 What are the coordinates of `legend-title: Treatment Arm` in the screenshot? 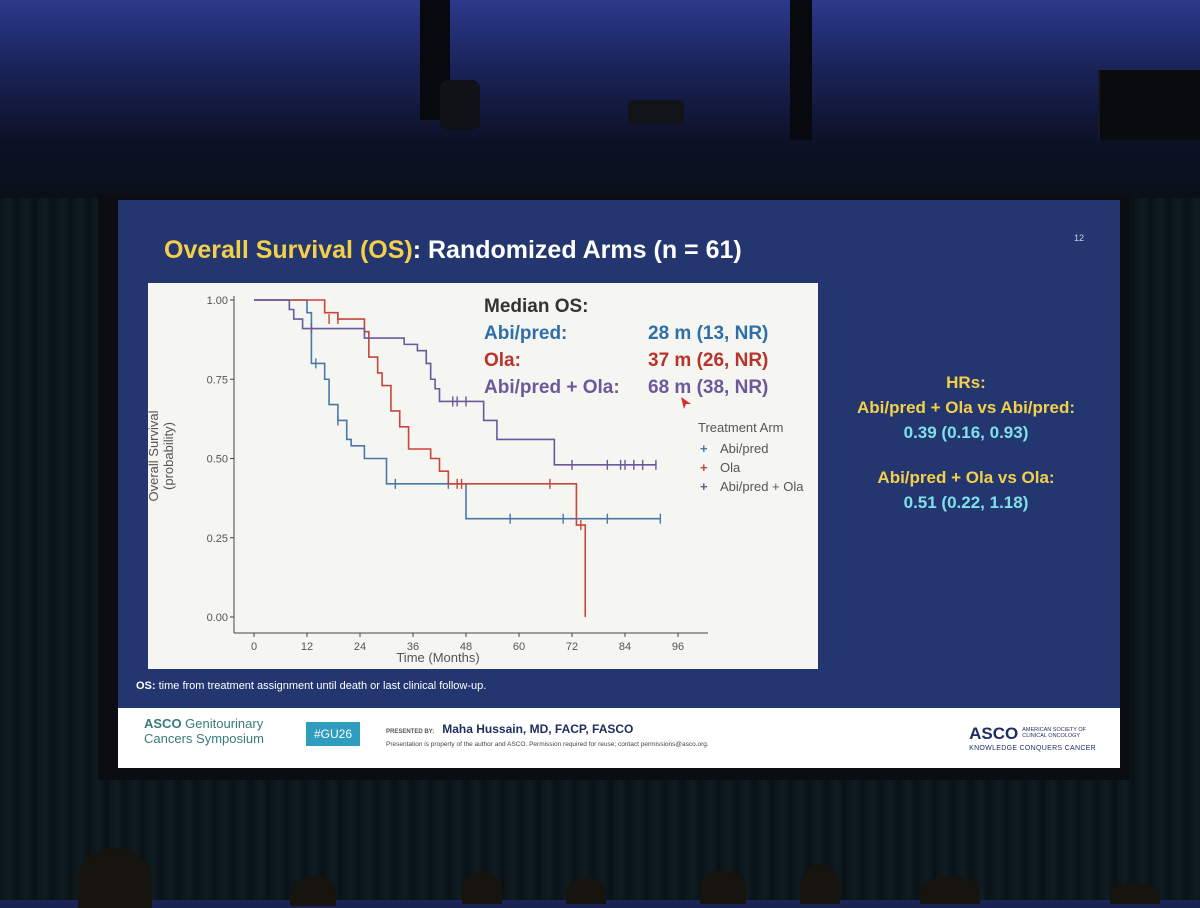 It's located at (741, 427).